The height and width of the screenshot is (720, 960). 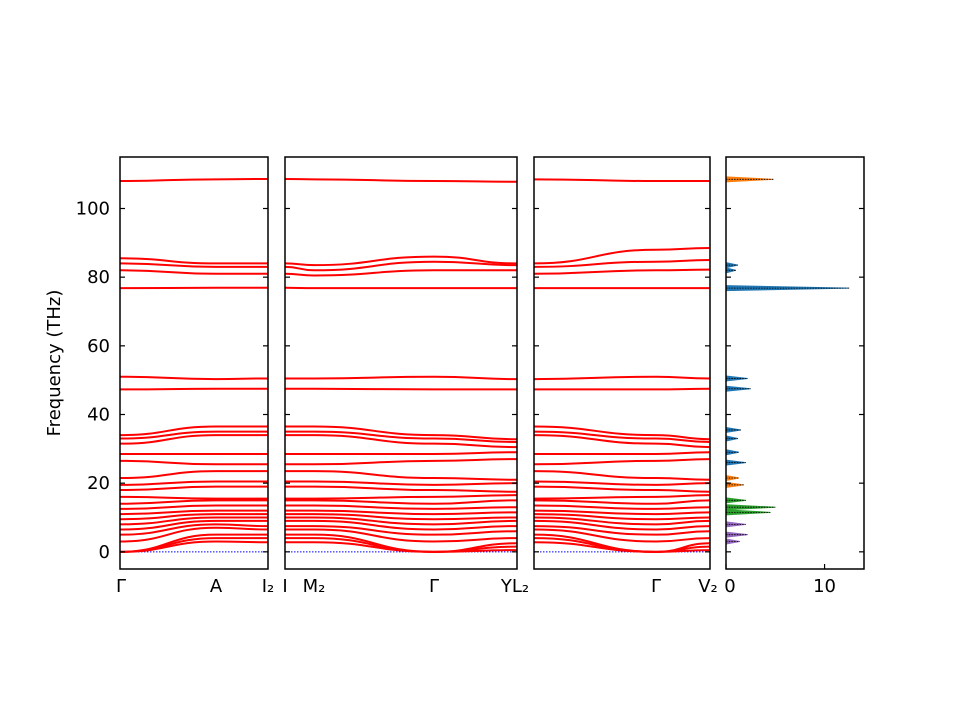 What do you see at coordinates (54, 363) in the screenshot?
I see `y-axis-label: Frequency (THz)` at bounding box center [54, 363].